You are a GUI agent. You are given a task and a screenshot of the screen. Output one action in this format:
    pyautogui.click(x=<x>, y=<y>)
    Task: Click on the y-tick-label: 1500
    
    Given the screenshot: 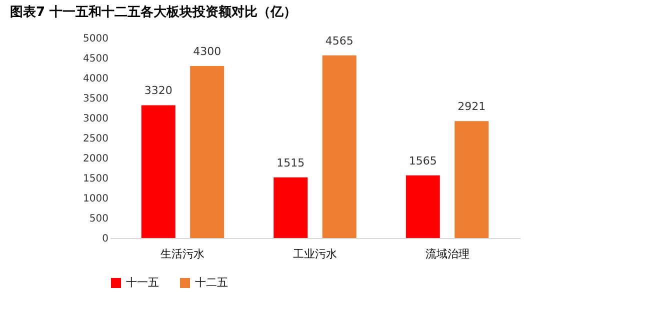 What is the action you would take?
    pyautogui.click(x=95, y=179)
    